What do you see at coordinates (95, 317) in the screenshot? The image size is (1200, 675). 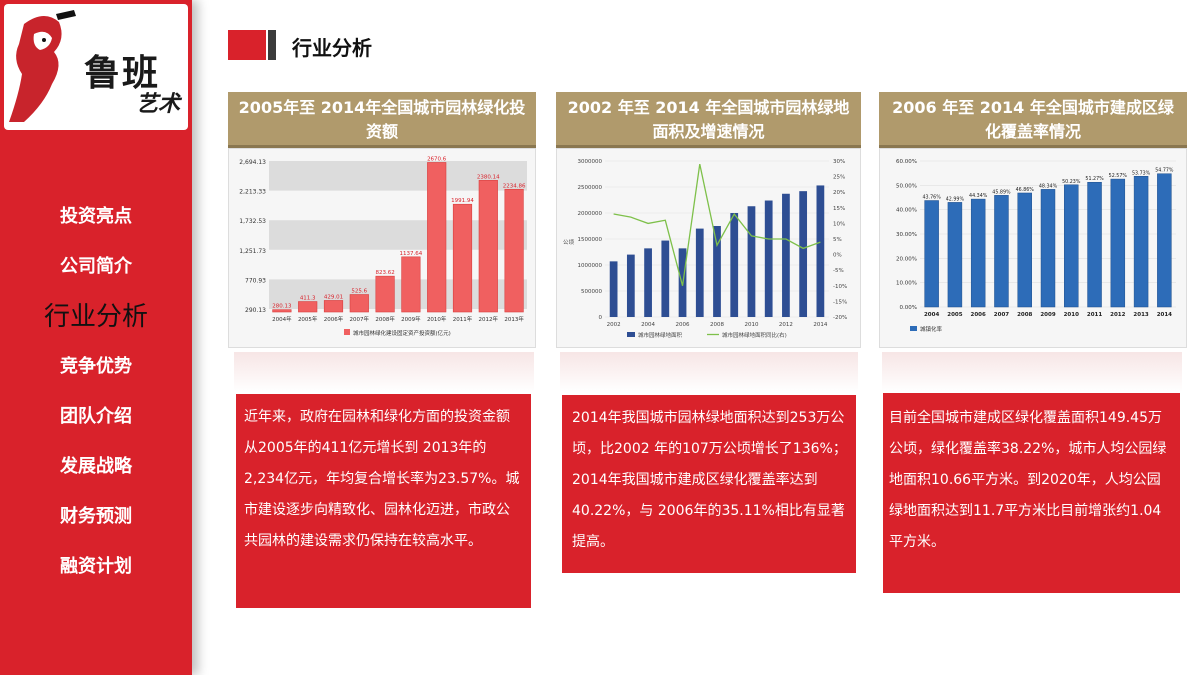 I see `nav-item-industry-analysis: 行业分析` at bounding box center [95, 317].